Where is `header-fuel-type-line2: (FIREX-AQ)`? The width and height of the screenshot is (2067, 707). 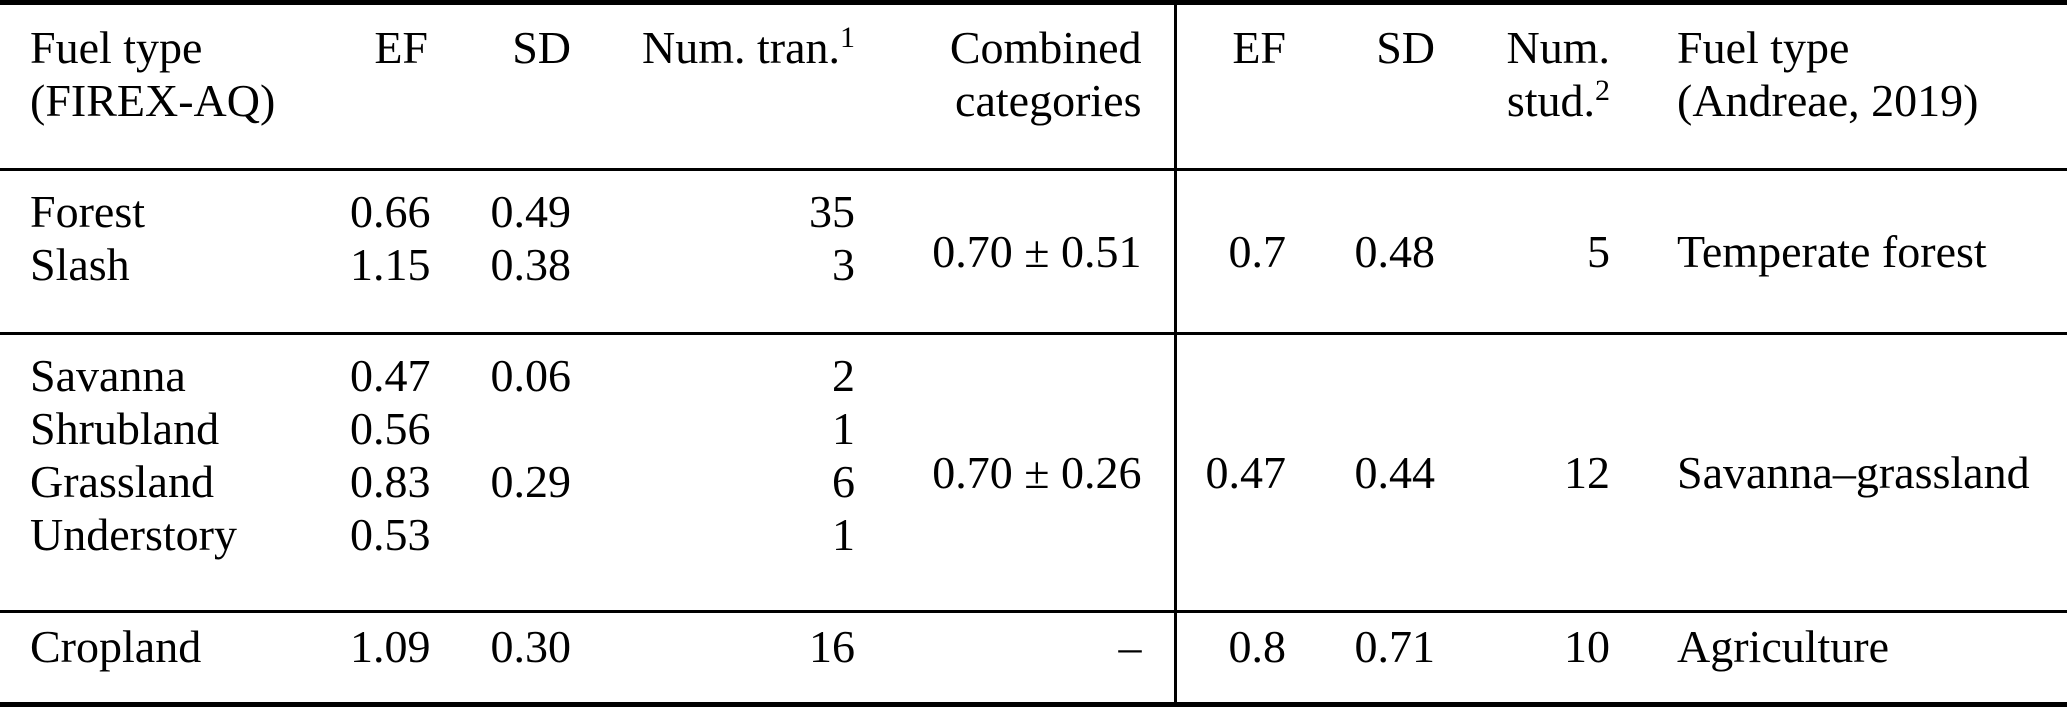
header-fuel-type-line2: (FIREX-AQ) is located at coordinates (153, 100).